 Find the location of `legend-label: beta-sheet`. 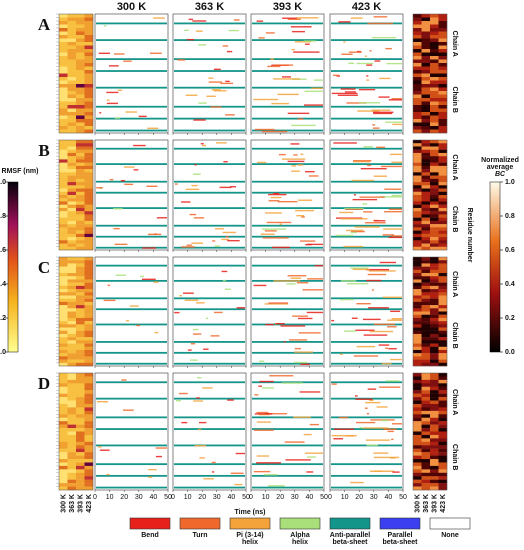

legend-label: beta-sheet is located at coordinates (350, 542).